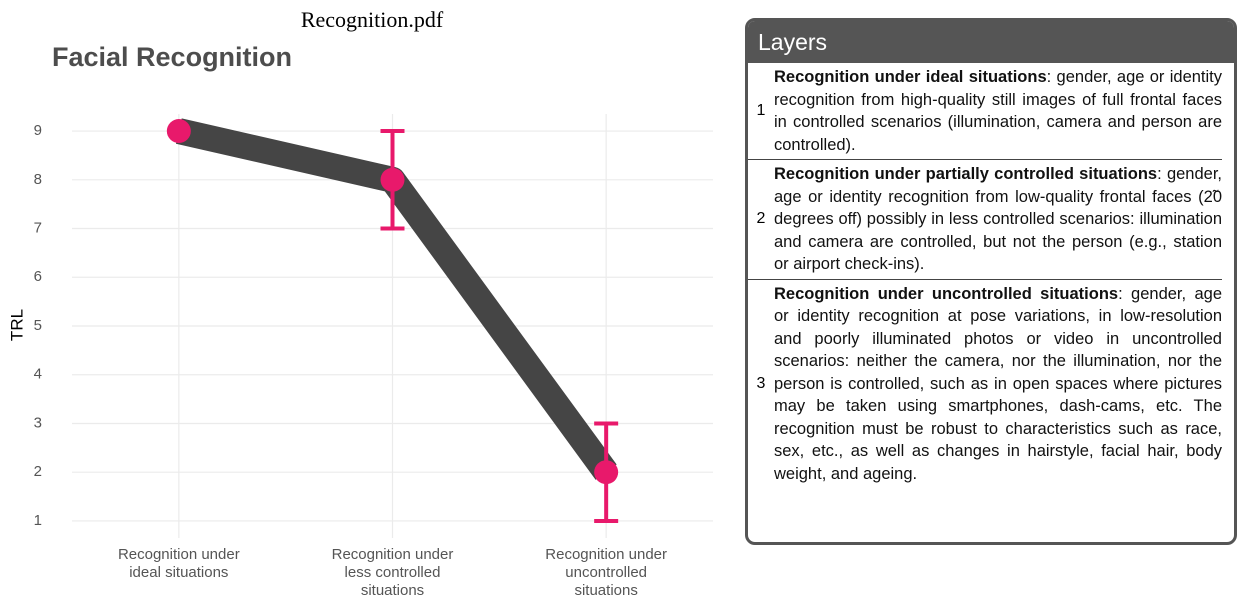  Describe the element at coordinates (38, 227) in the screenshot. I see `y-tick-label: 7` at that location.